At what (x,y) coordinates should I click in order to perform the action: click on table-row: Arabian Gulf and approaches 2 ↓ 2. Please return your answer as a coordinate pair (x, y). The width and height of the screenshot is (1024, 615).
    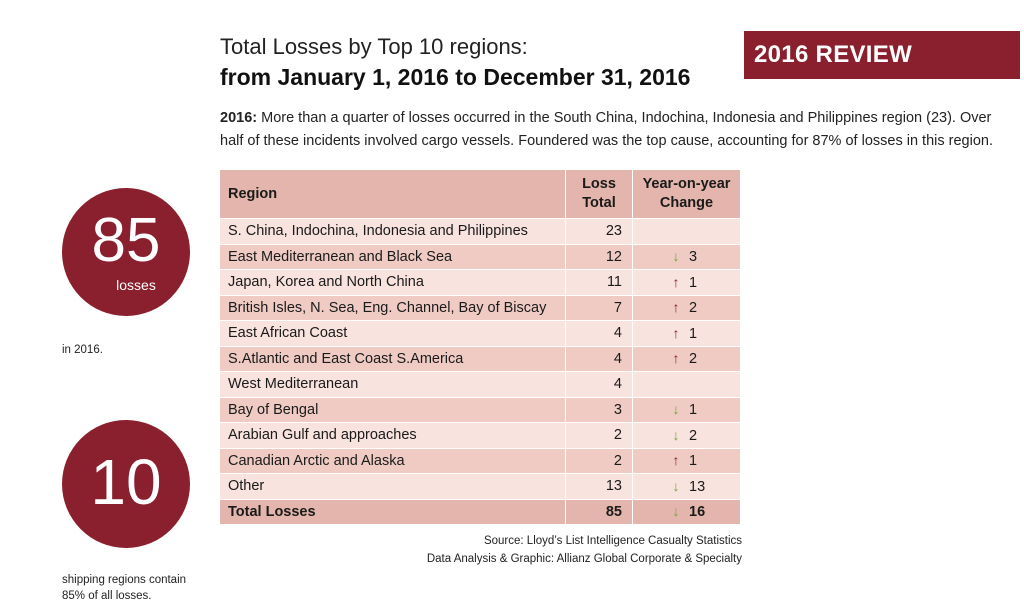
    Looking at the image, I should click on (480, 435).